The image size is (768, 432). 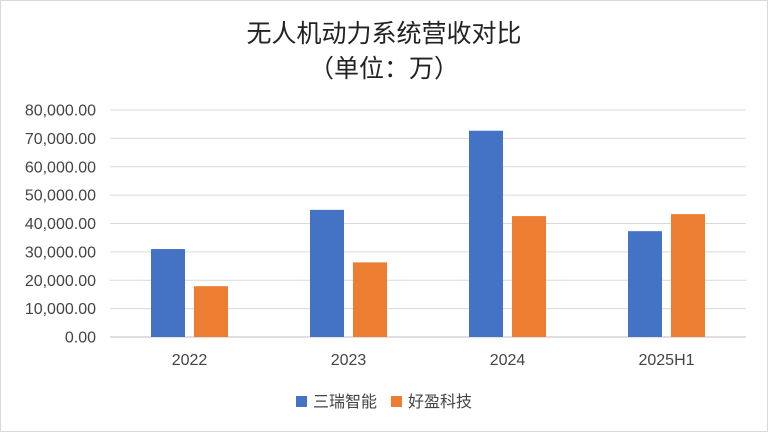 What do you see at coordinates (384, 68) in the screenshot?
I see `chart-subtitle: （单位：万）` at bounding box center [384, 68].